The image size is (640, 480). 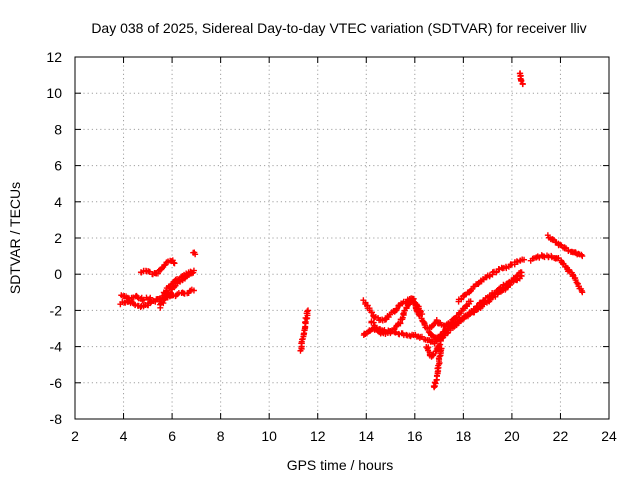 I want to click on x-tick-label: 4, so click(x=124, y=436).